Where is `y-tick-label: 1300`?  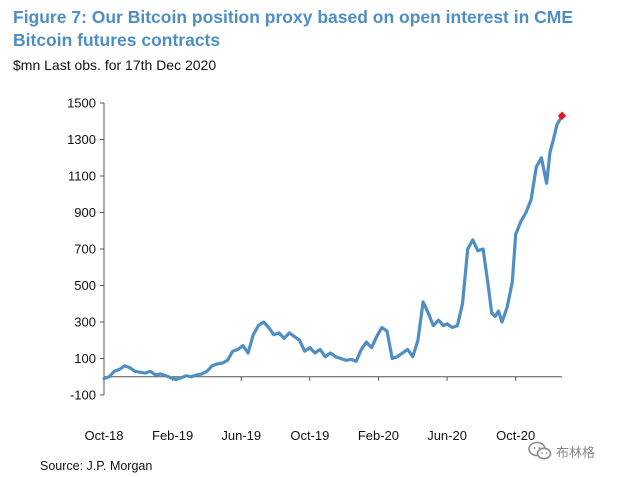 y-tick-label: 1300 is located at coordinates (81, 139).